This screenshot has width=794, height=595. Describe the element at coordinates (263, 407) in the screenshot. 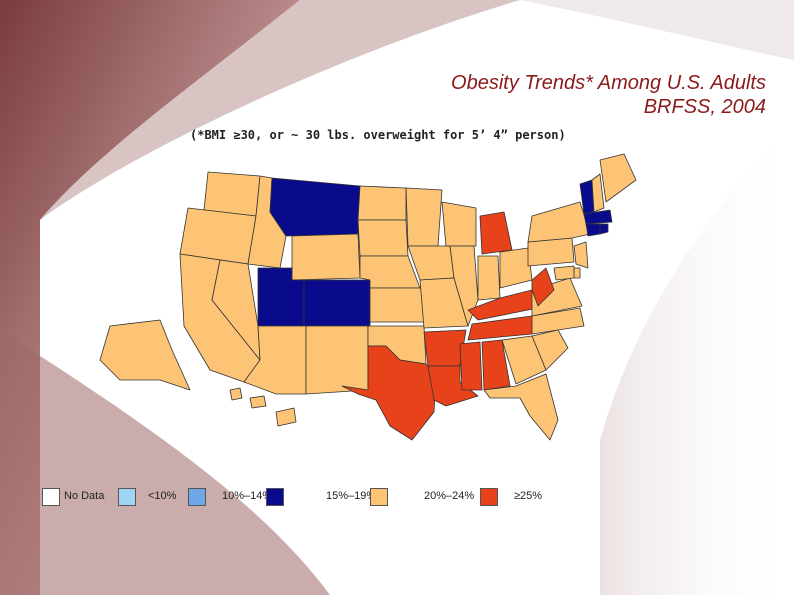

I see `state-hi` at that location.